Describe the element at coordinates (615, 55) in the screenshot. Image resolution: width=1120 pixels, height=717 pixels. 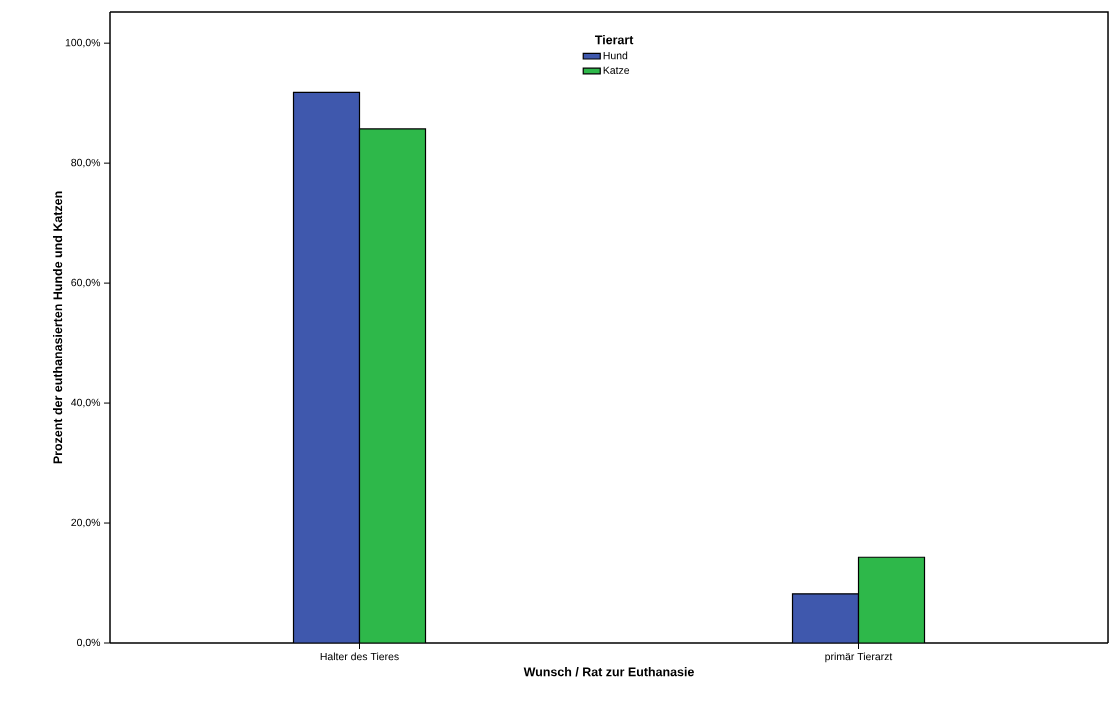
I see `legend-label: Hund` at that location.